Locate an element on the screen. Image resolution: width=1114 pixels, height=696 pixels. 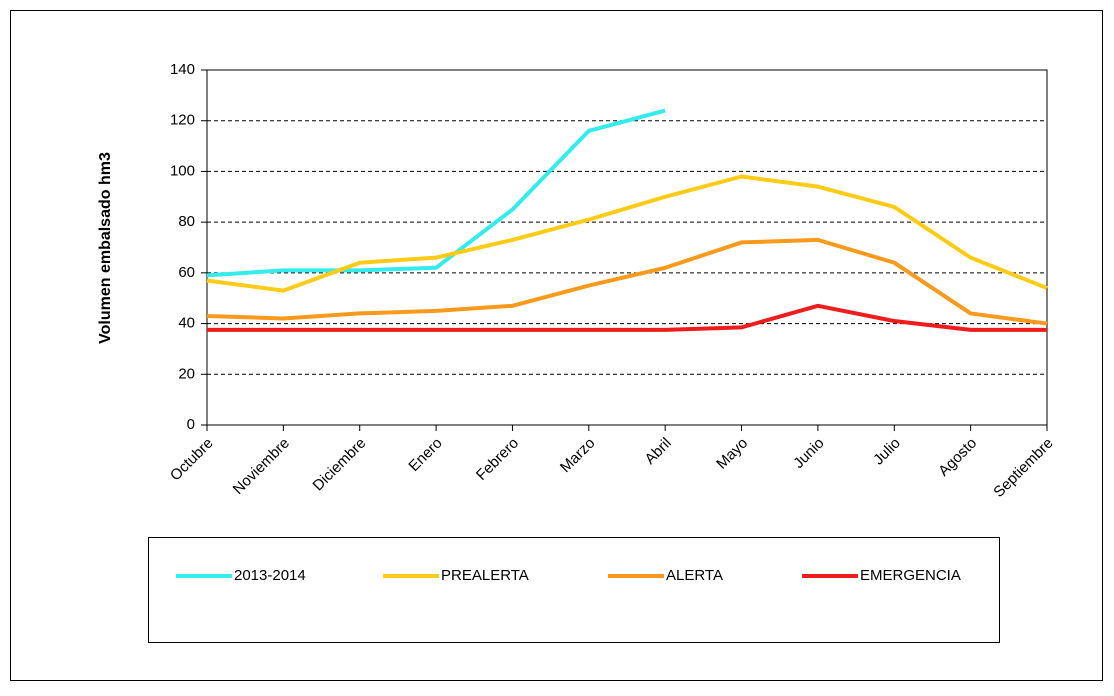
y-tick-label: 140 is located at coordinates (182, 69).